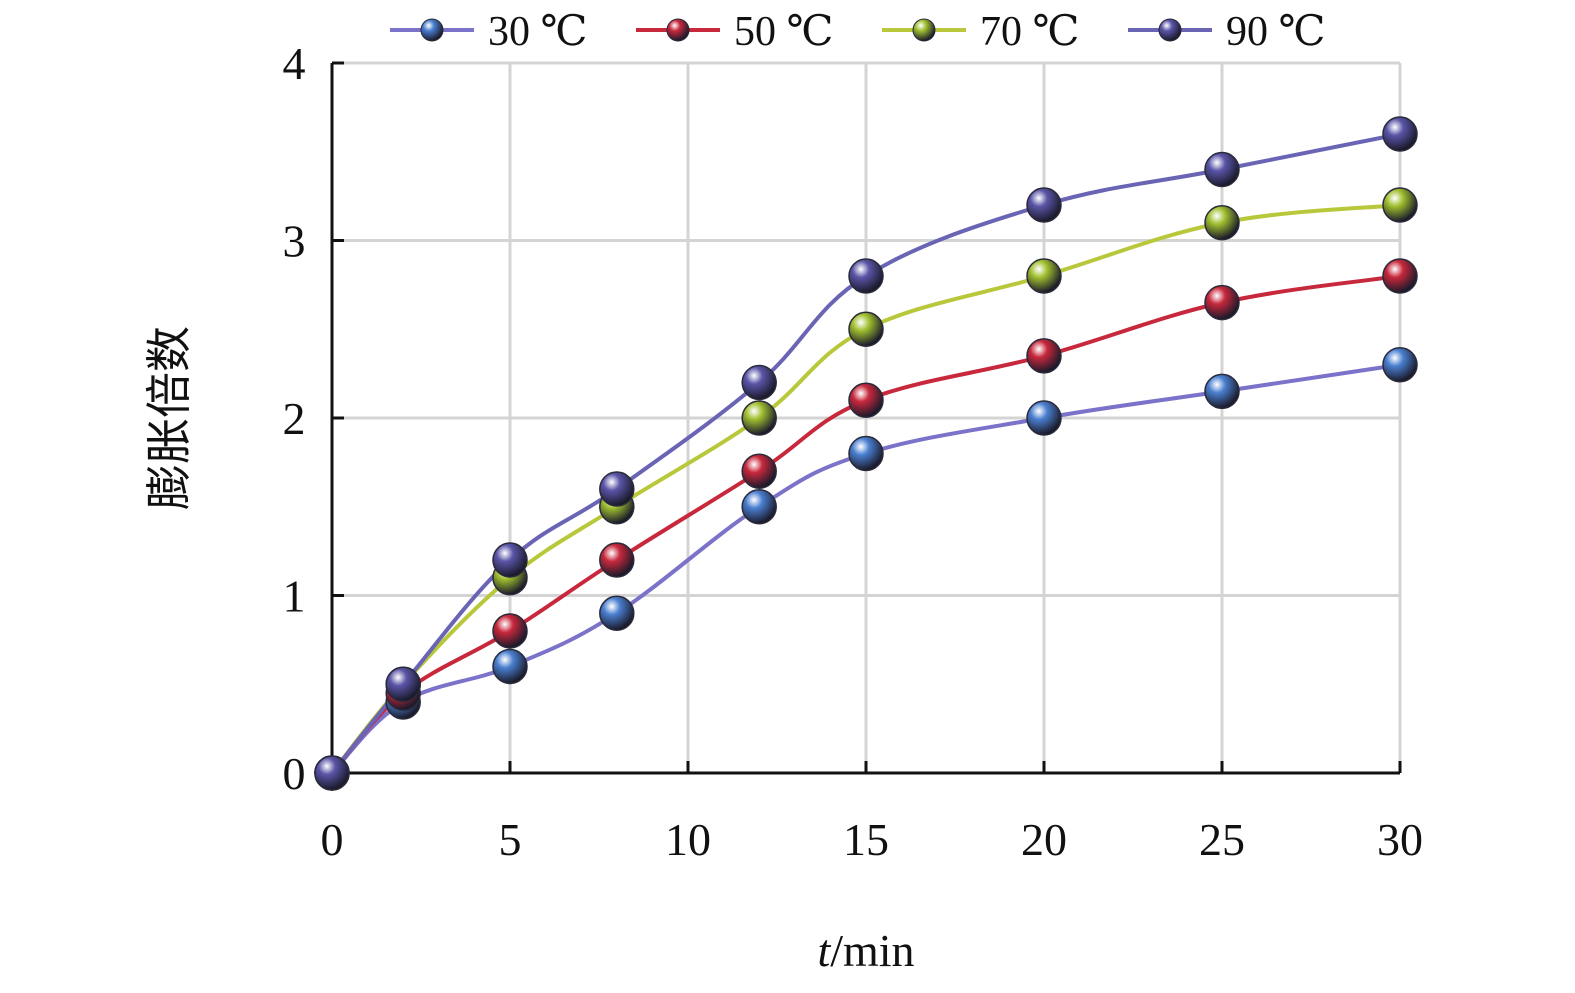 The image size is (1575, 993). I want to click on x-axis-label-italic: t, so click(824, 950).